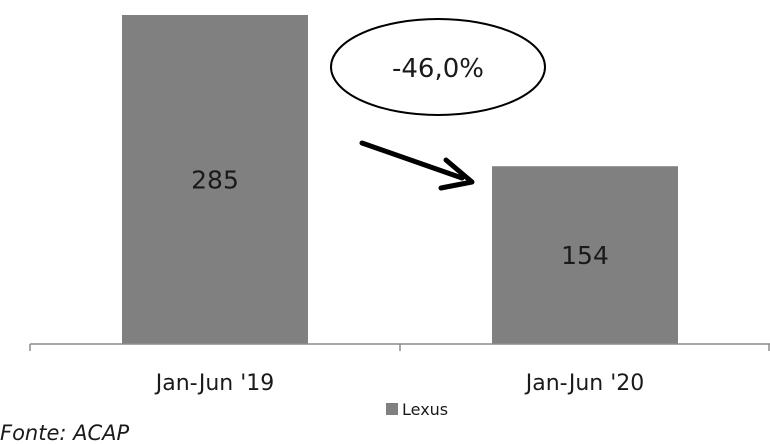 The width and height of the screenshot is (770, 444). What do you see at coordinates (65, 432) in the screenshot?
I see `source-note: Fonte: ACAP` at bounding box center [65, 432].